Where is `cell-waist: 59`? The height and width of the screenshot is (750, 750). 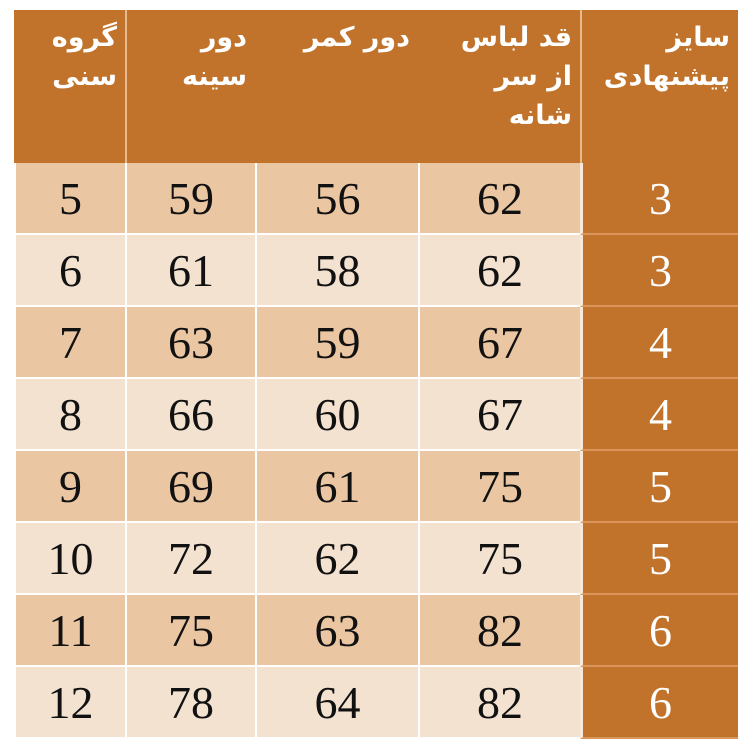
cell-waist: 59 is located at coordinates (336, 343).